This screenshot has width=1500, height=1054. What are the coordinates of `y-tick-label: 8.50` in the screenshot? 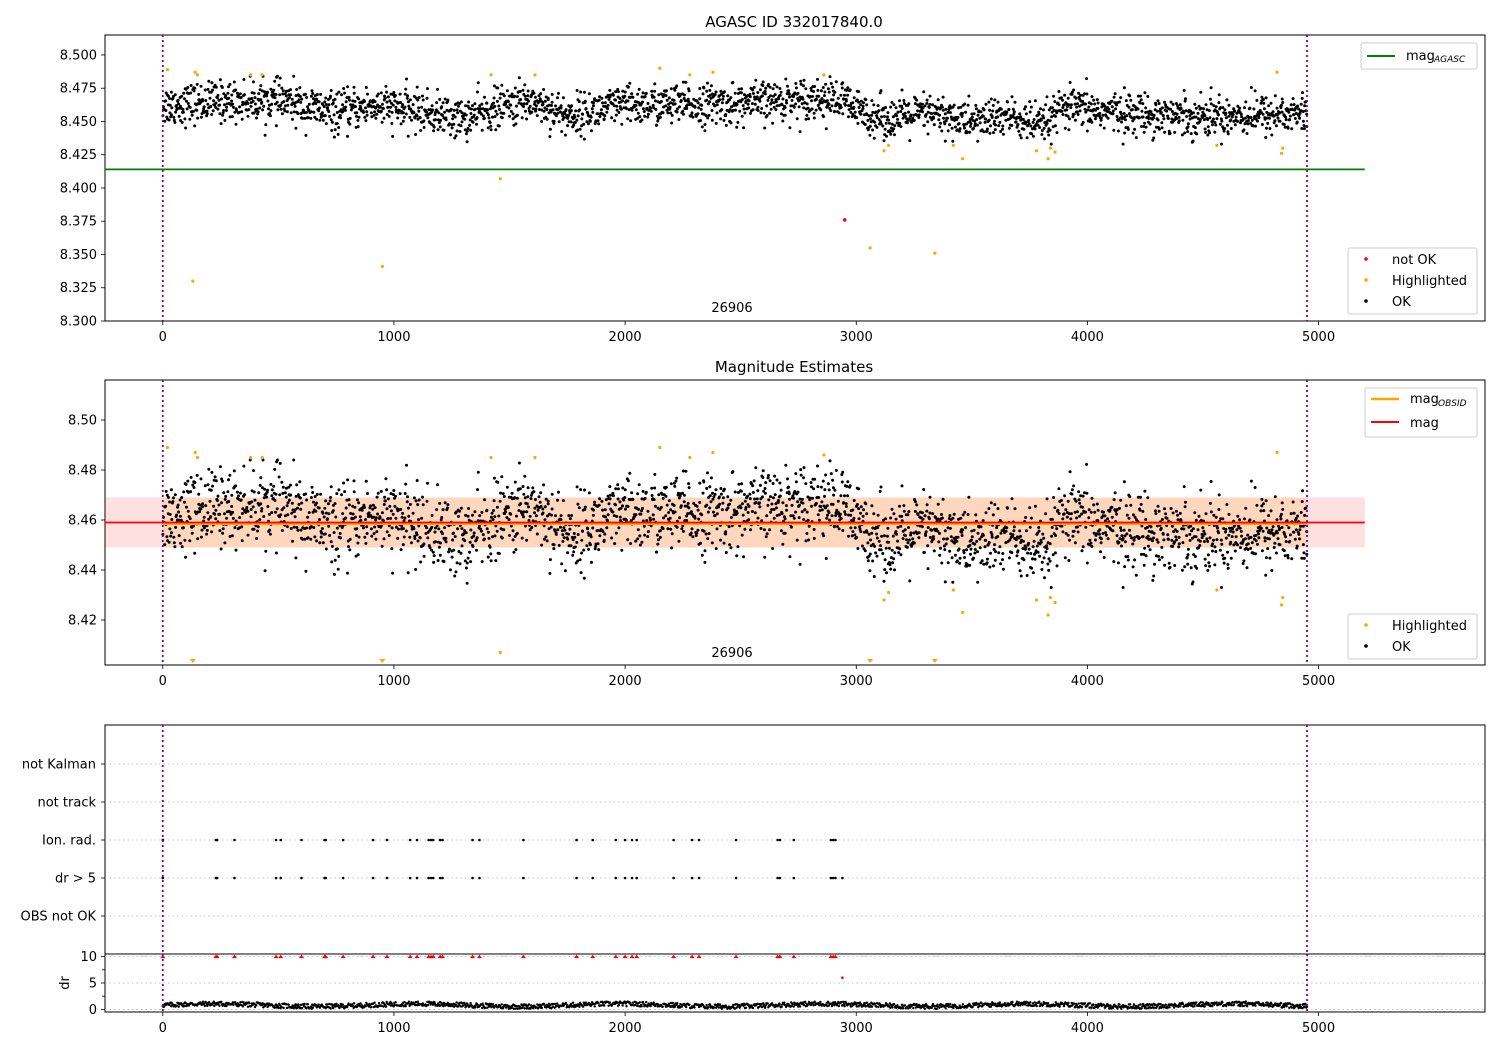 It's located at (82, 421).